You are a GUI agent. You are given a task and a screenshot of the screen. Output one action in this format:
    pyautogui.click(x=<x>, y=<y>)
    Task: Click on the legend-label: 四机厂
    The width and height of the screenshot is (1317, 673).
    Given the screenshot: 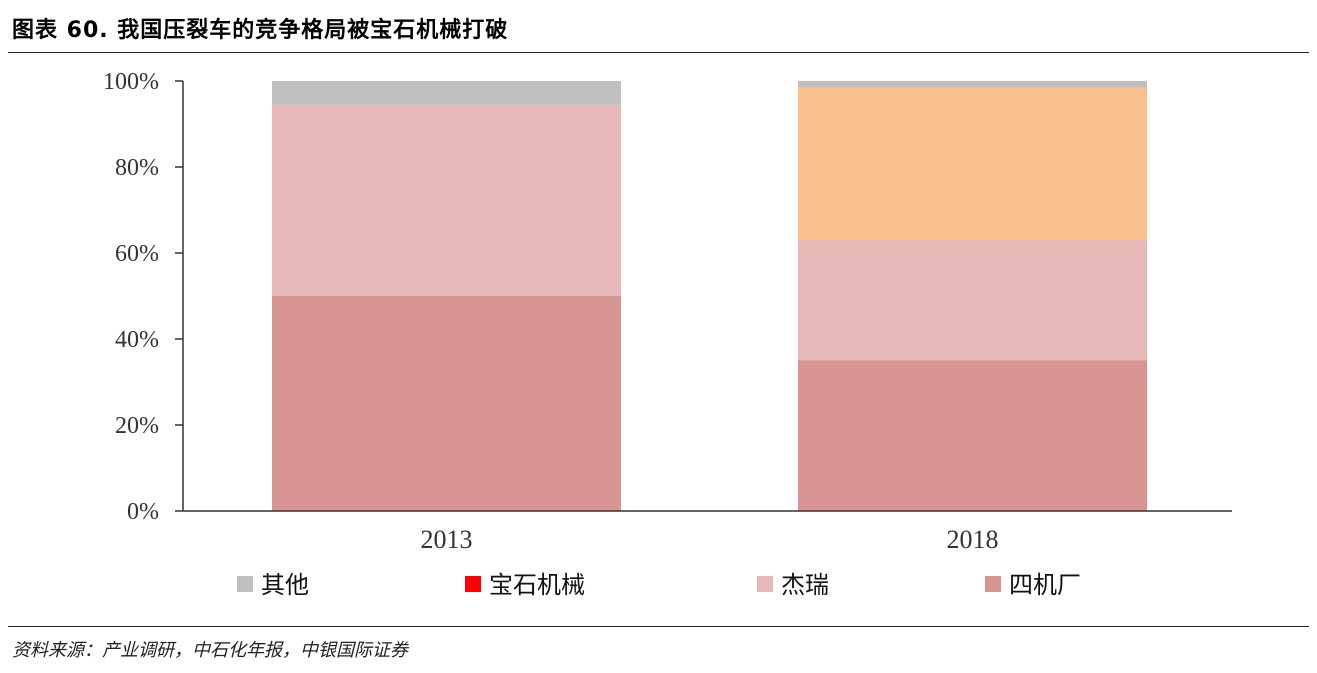 What is the action you would take?
    pyautogui.click(x=1045, y=585)
    